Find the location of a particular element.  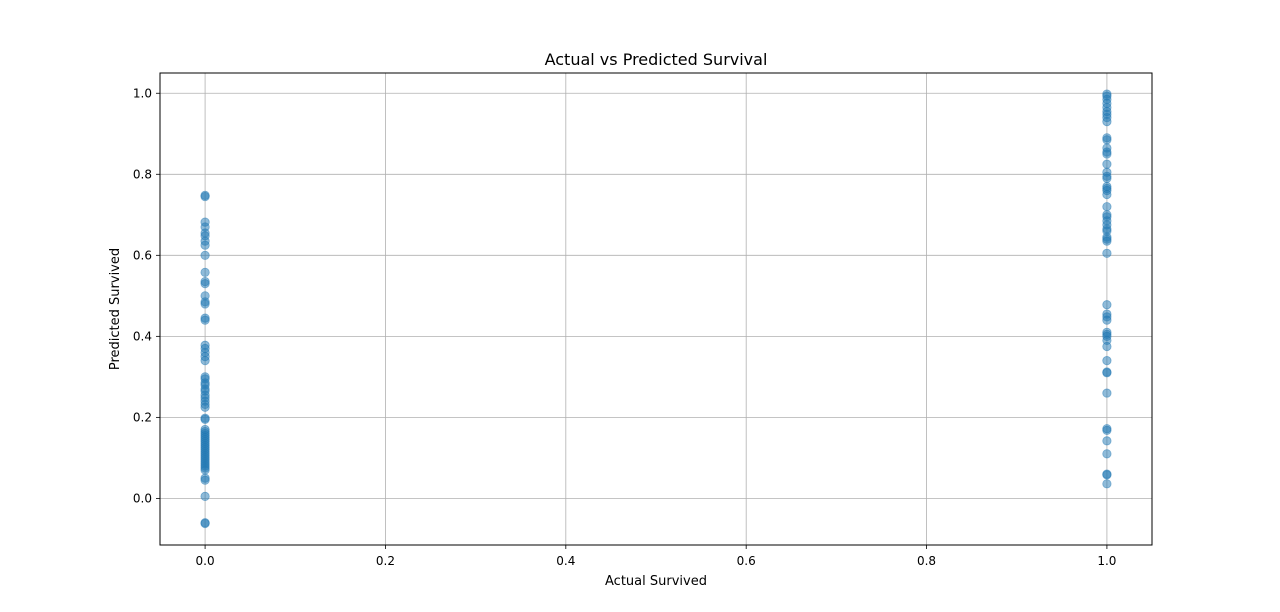

x-tick-label: 0.6 is located at coordinates (746, 561).